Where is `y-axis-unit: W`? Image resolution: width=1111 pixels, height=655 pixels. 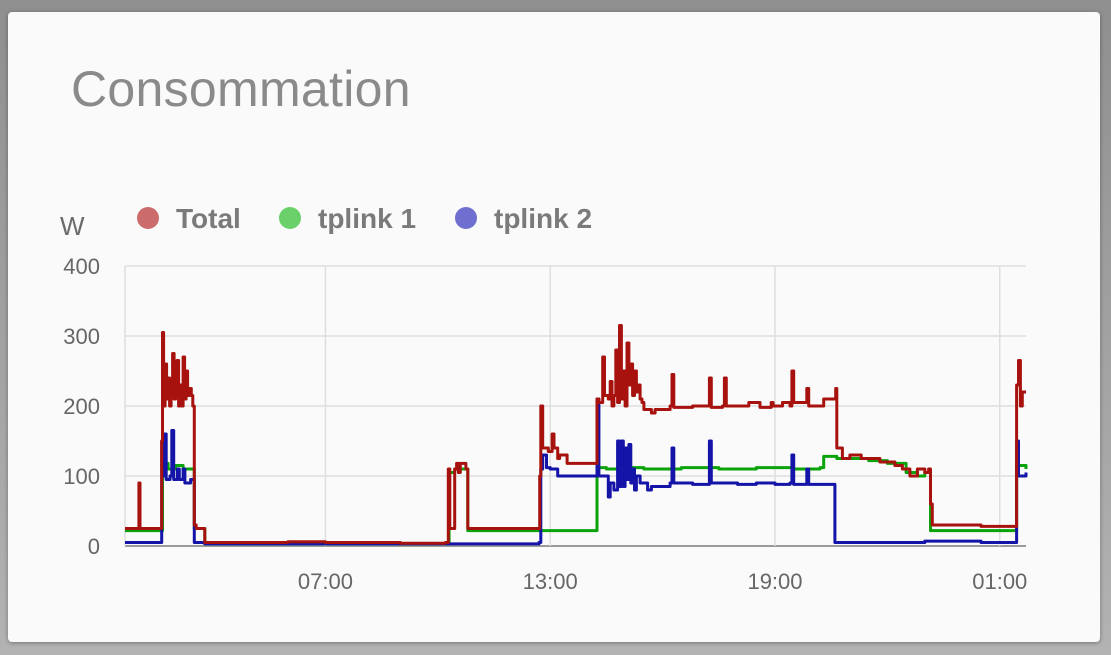 y-axis-unit: W is located at coordinates (72, 226).